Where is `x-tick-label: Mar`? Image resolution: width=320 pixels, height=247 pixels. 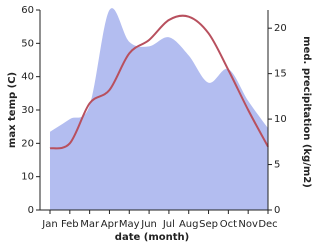
x-tick-label: Mar is located at coordinates (90, 224).